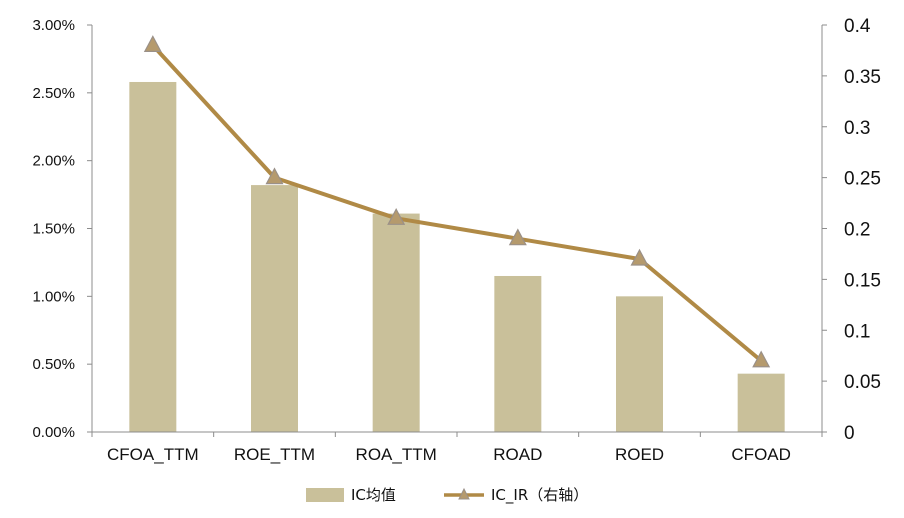 This screenshot has width=904, height=518. Describe the element at coordinates (53, 161) in the screenshot. I see `left-tick-label: 2.00%` at that location.